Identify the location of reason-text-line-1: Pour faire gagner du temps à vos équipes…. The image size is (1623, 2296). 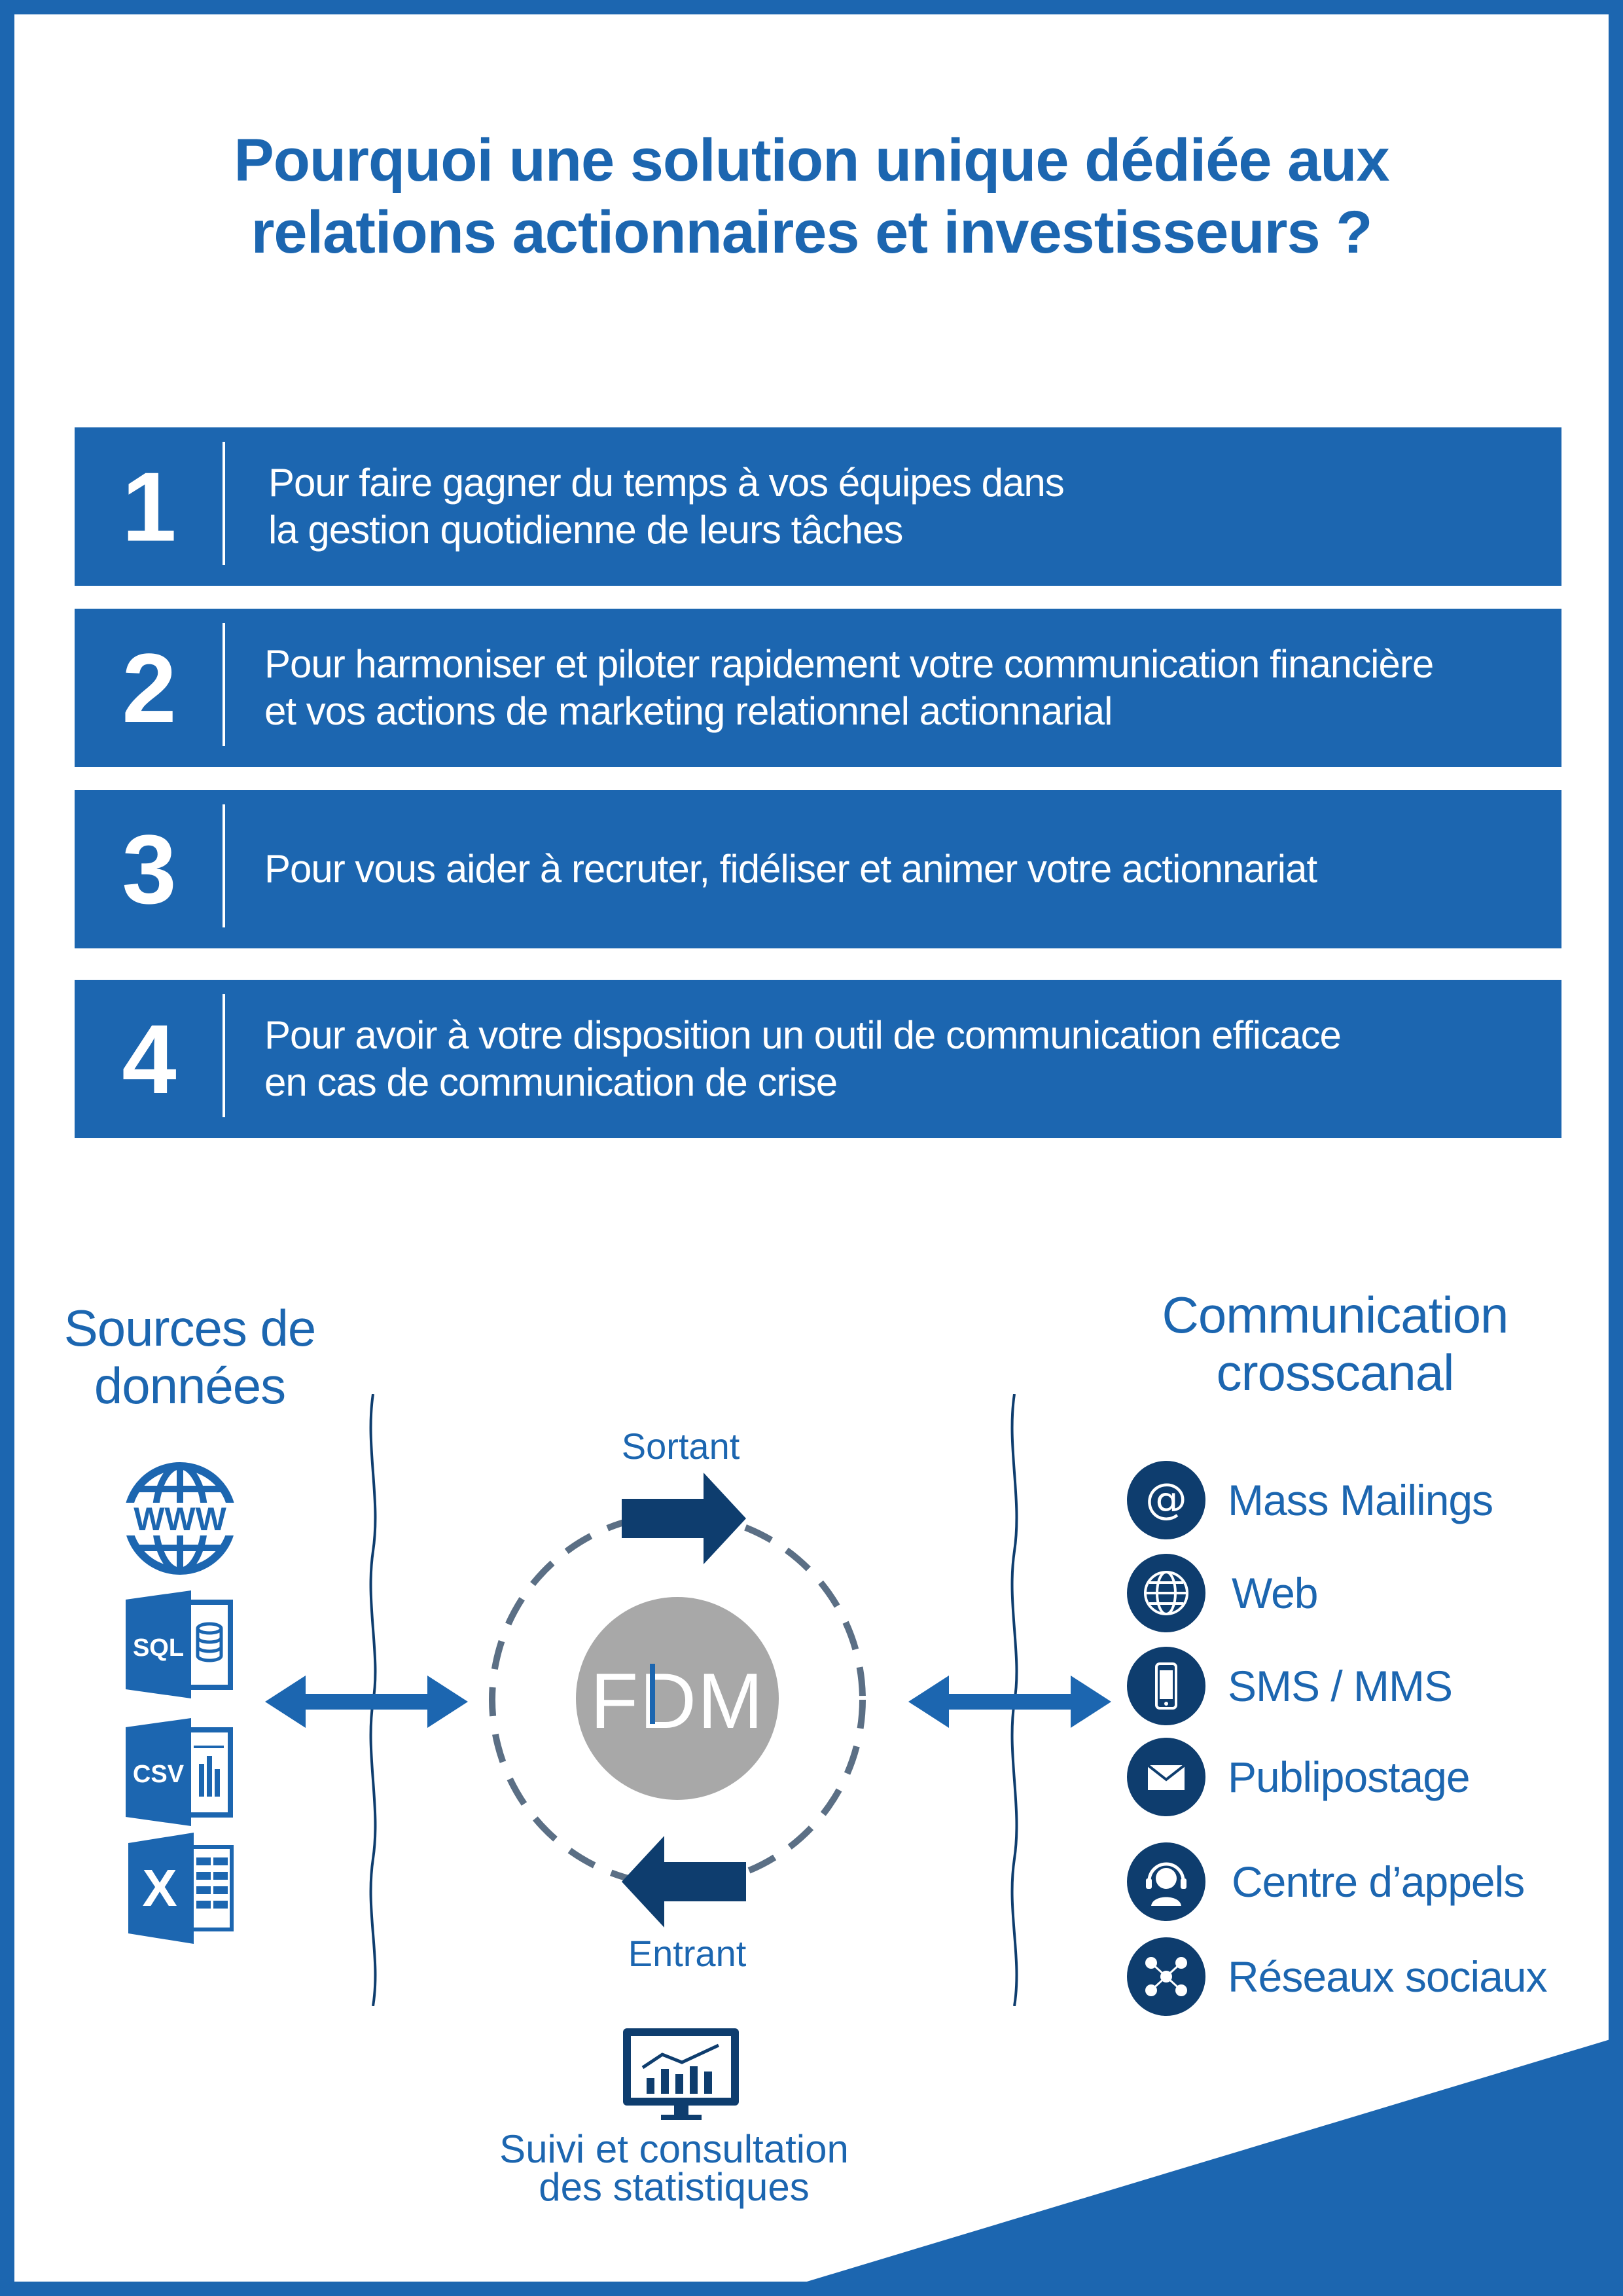
(666, 483).